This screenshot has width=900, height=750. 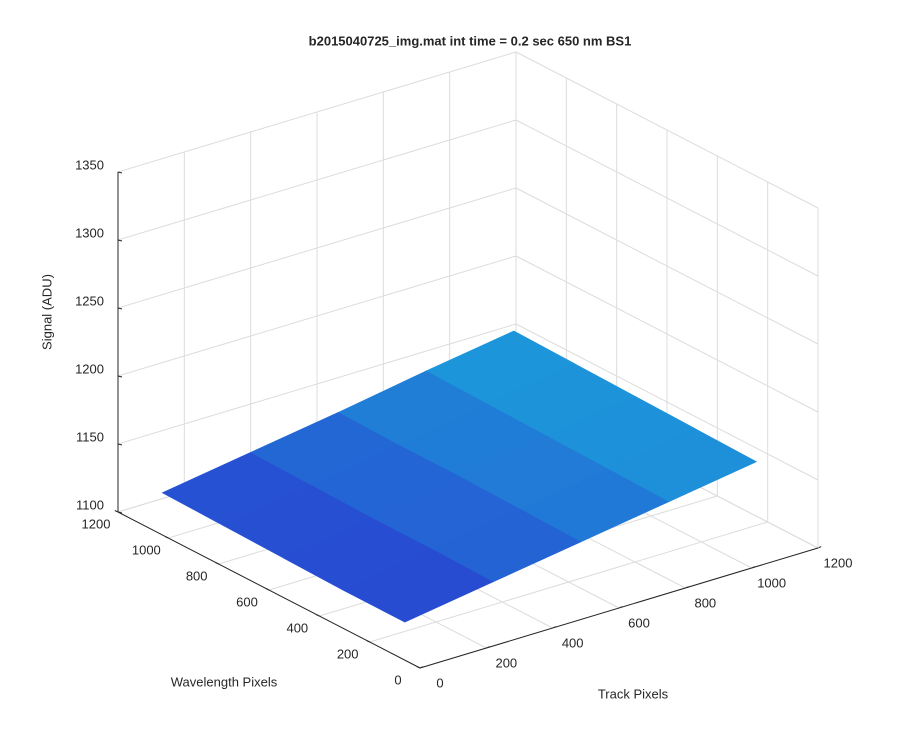 What do you see at coordinates (838, 562) in the screenshot?
I see `x-tick-label: 1200` at bounding box center [838, 562].